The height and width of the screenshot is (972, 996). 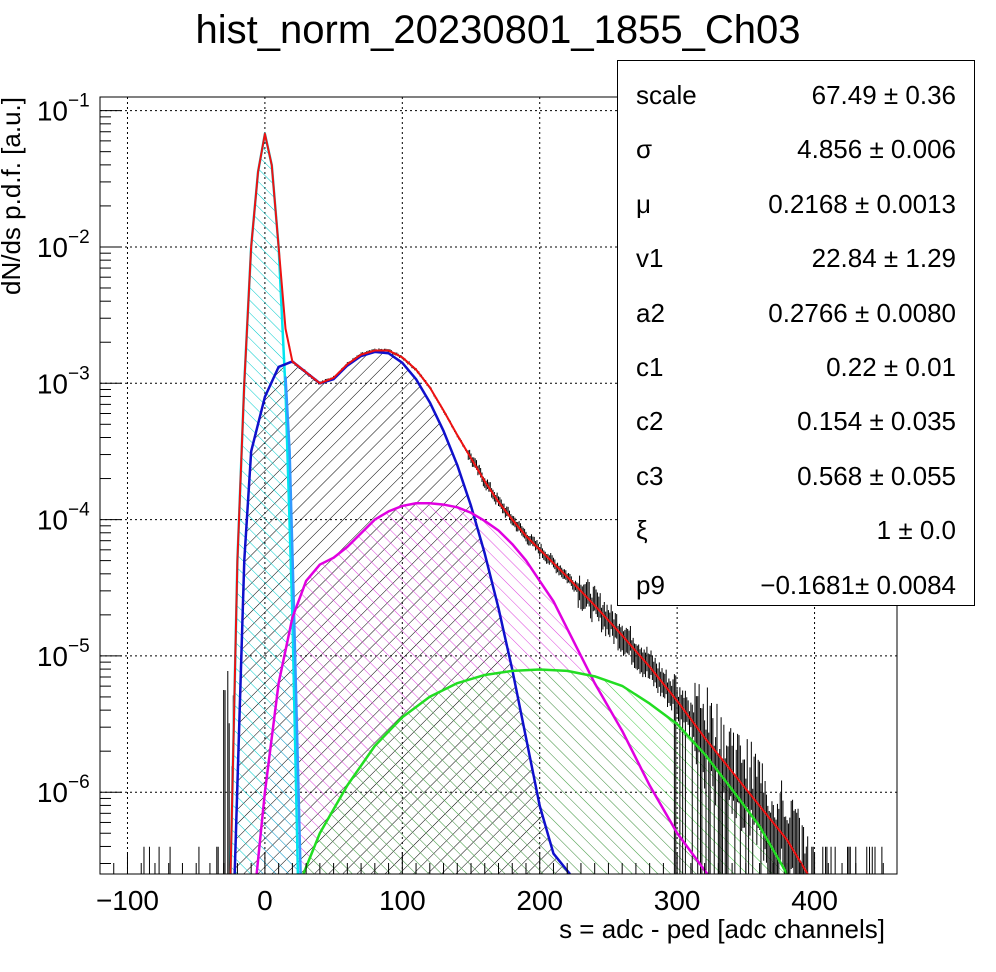 What do you see at coordinates (650, 258) in the screenshot?
I see `stats-param-name: v1` at bounding box center [650, 258].